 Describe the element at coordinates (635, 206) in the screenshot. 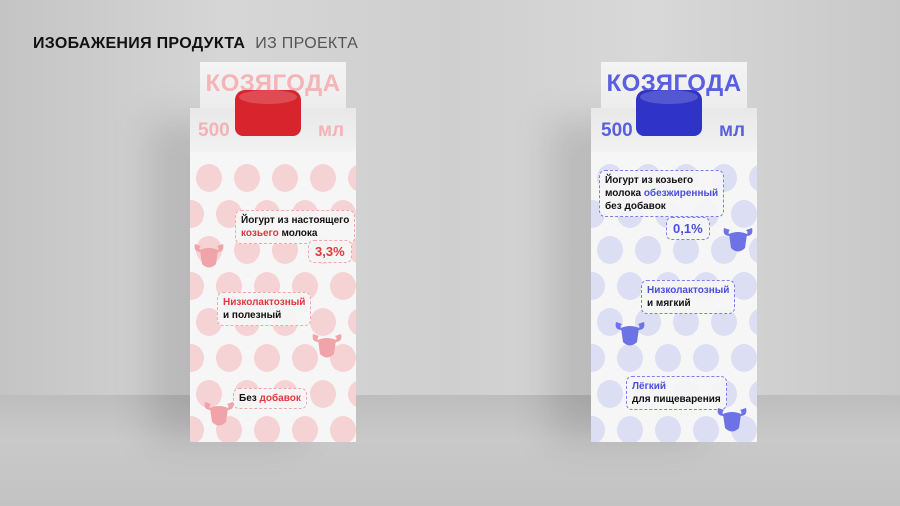

I see `claim-text: без добавок` at that location.